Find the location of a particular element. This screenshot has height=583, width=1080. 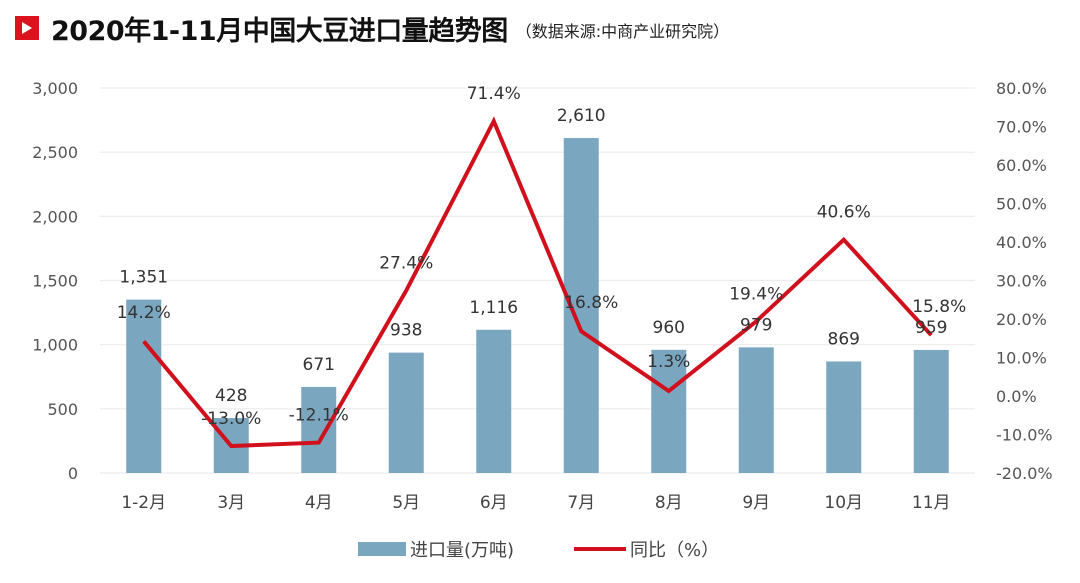

chart-title: 2020年1-11月中国大豆进口量趋势图 is located at coordinates (279, 31).